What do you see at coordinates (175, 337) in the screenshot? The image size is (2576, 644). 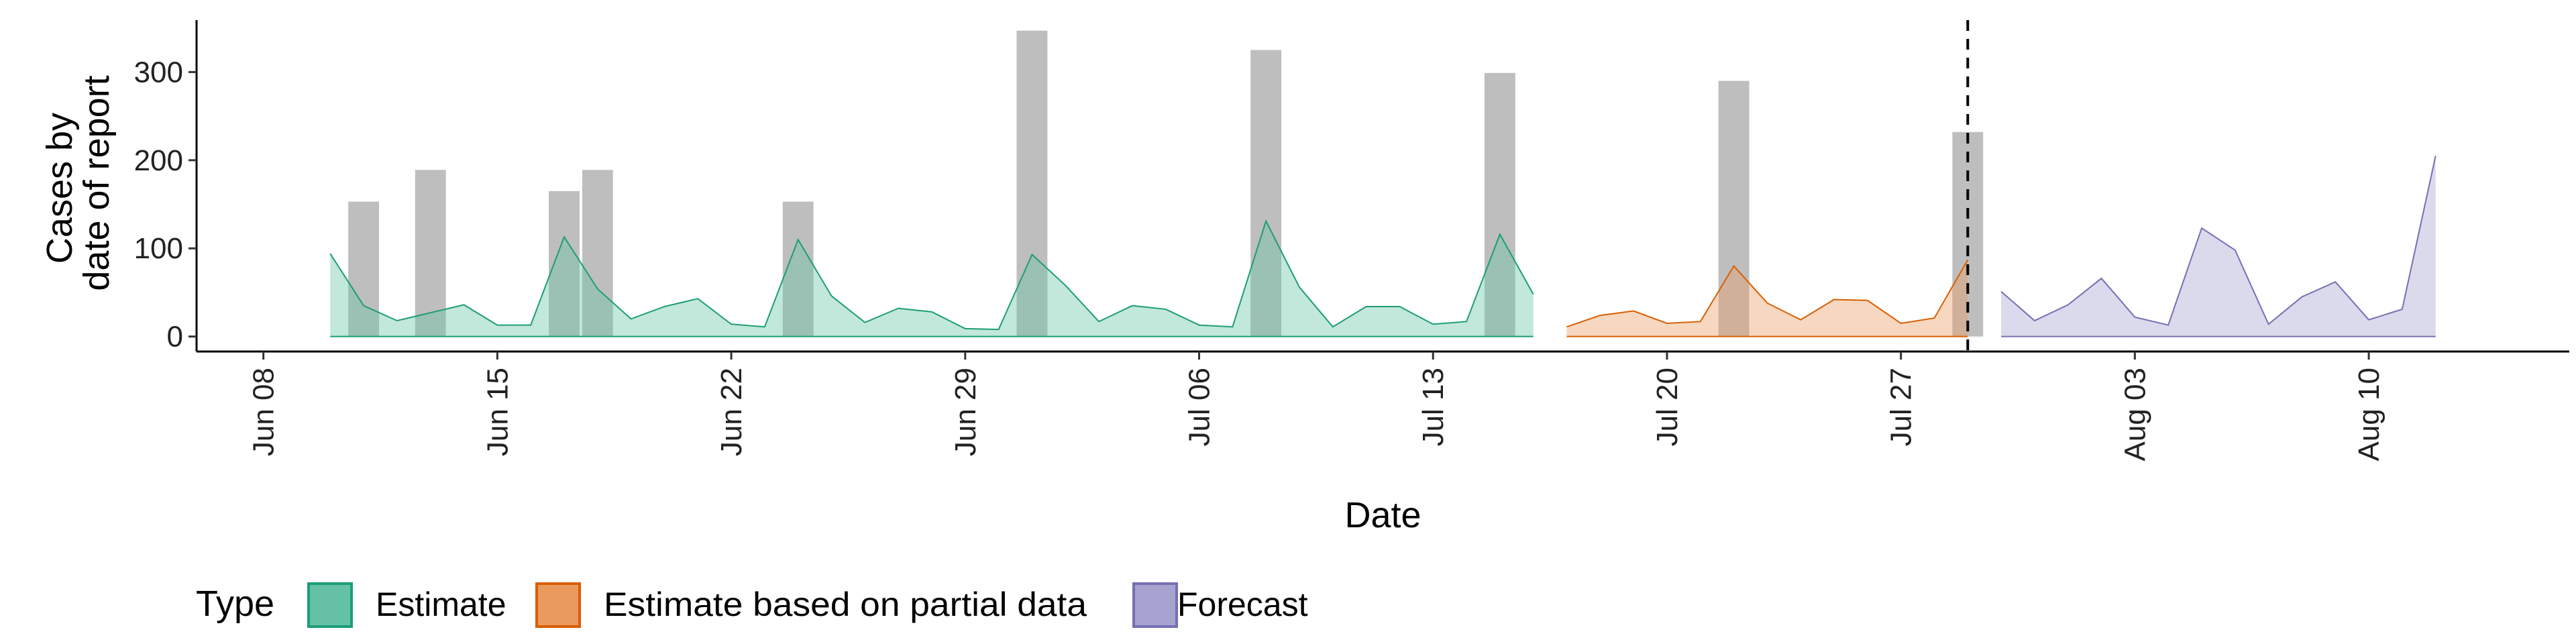 I see `y-tick-label-0: 0` at bounding box center [175, 337].